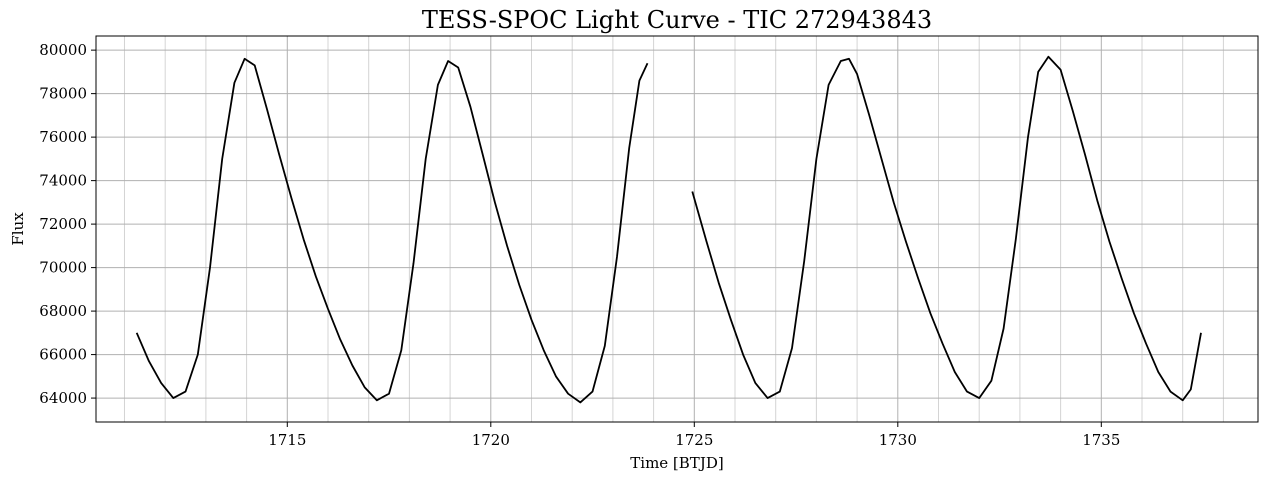 Image resolution: width=1267 pixels, height=480 pixels. Describe the element at coordinates (63, 181) in the screenshot. I see `y-tick-label: 74000` at that location.